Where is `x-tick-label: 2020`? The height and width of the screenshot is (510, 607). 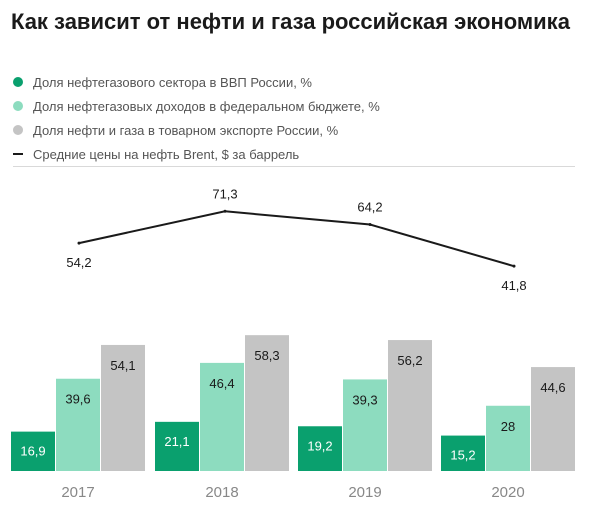 x-tick-label: 2020 is located at coordinates (507, 492).